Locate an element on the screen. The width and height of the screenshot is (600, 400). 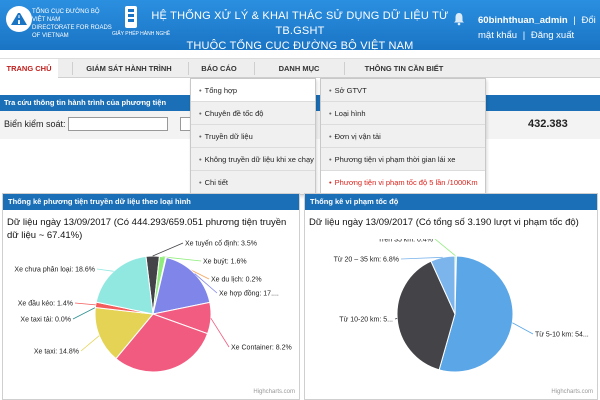
menu-item-label: Không truyền dữ liệu khi xe chạy is located at coordinates (259, 159).